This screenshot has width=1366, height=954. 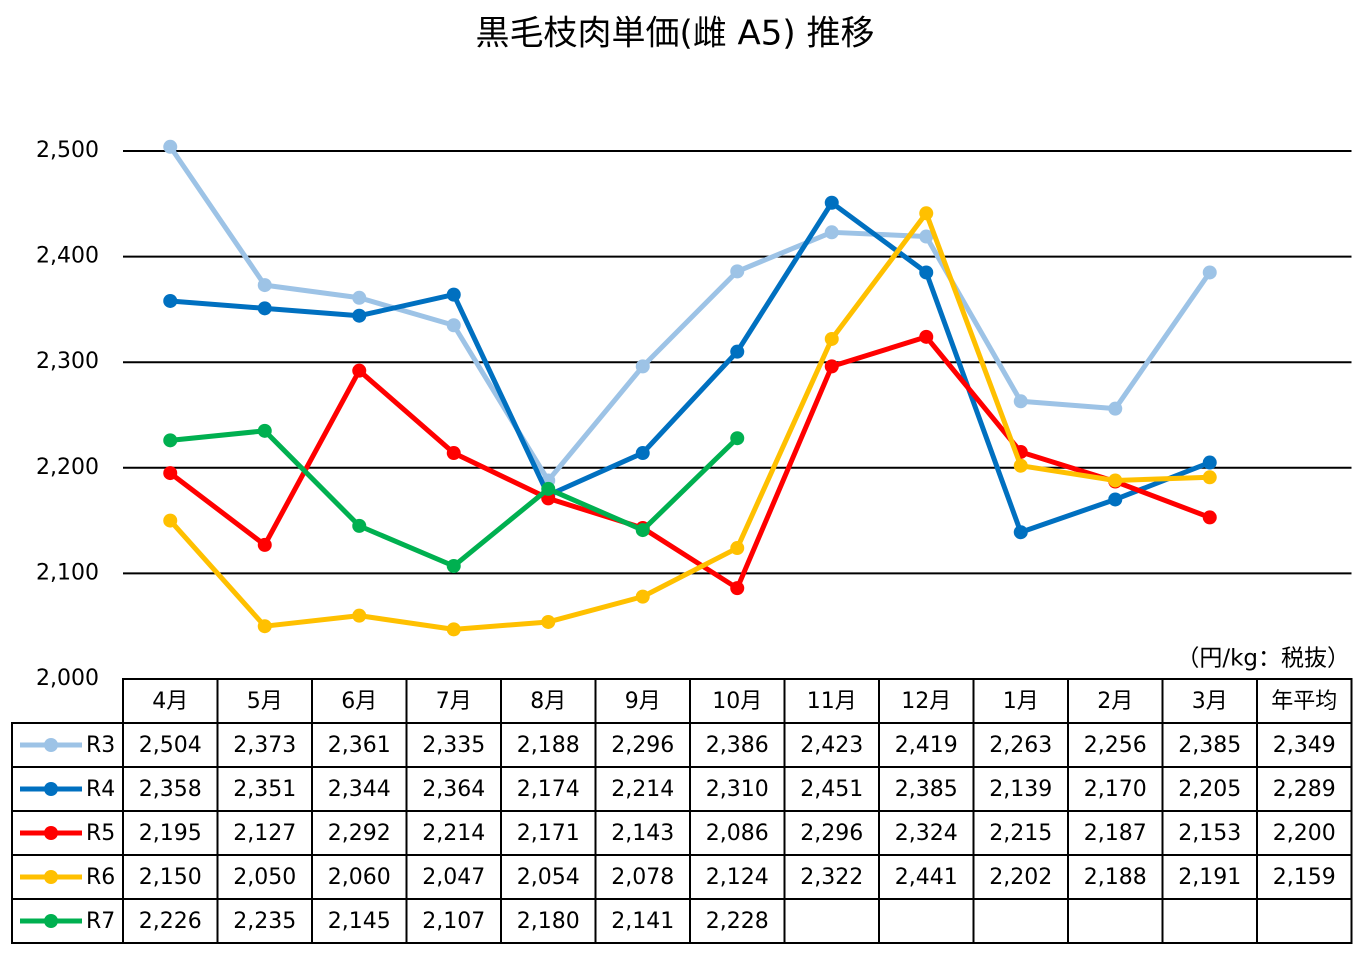 I want to click on table-header: 2月, so click(x=1115, y=701).